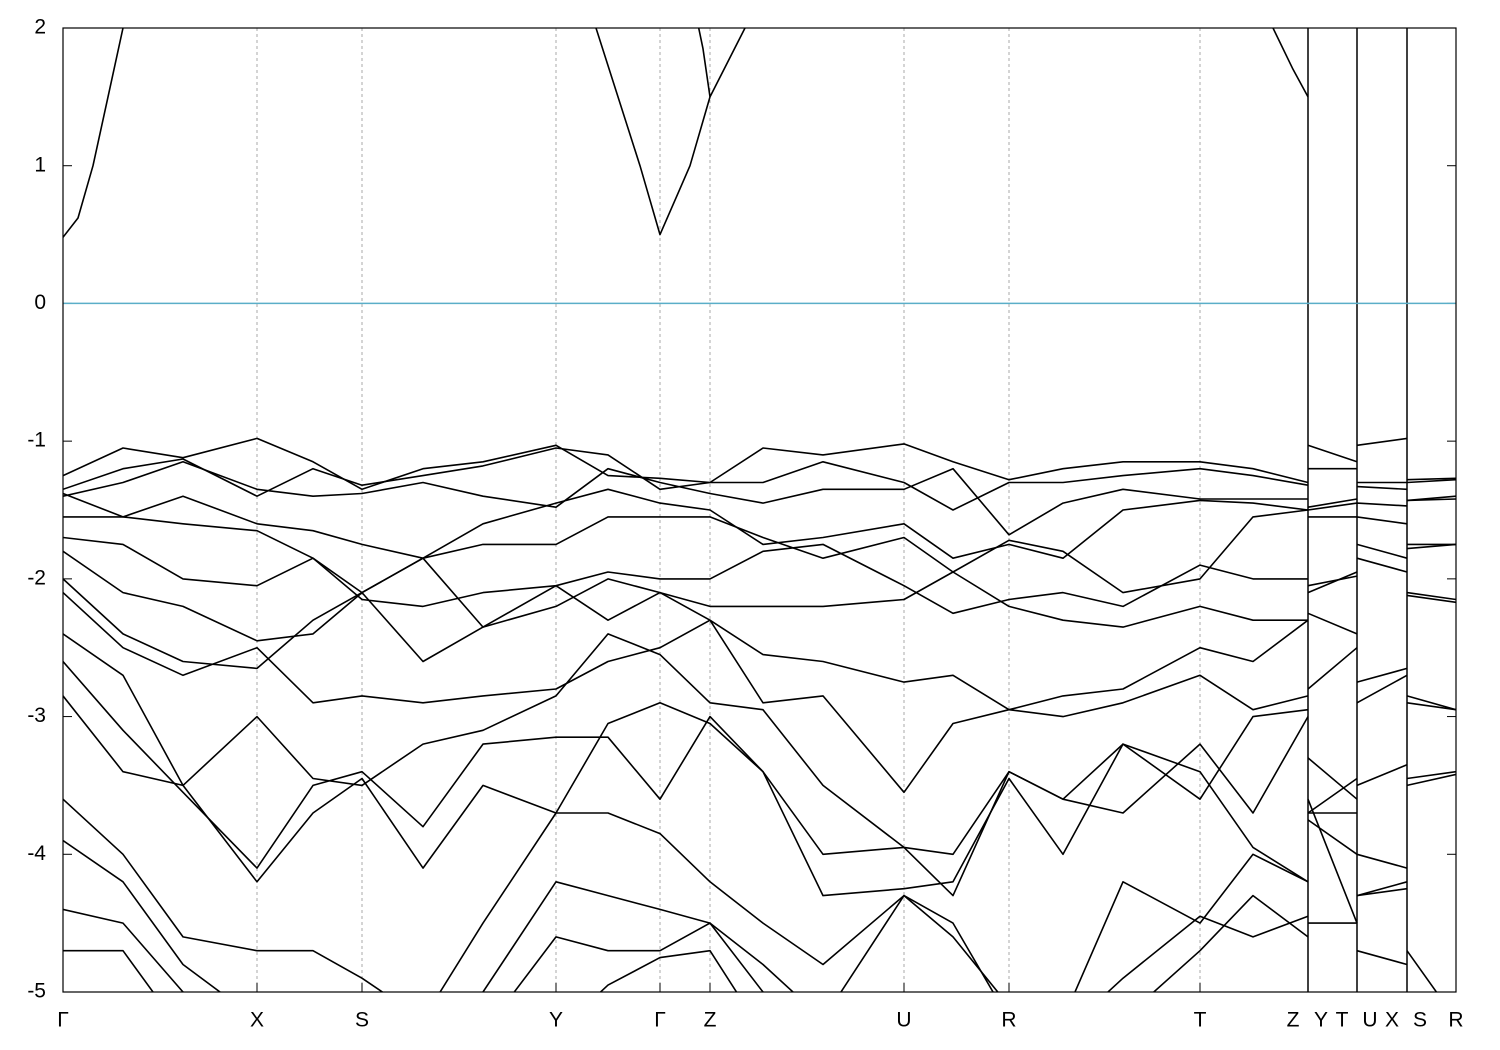 The width and height of the screenshot is (1500, 1050). What do you see at coordinates (36, 440) in the screenshot?
I see `y-tick-label: -1` at bounding box center [36, 440].